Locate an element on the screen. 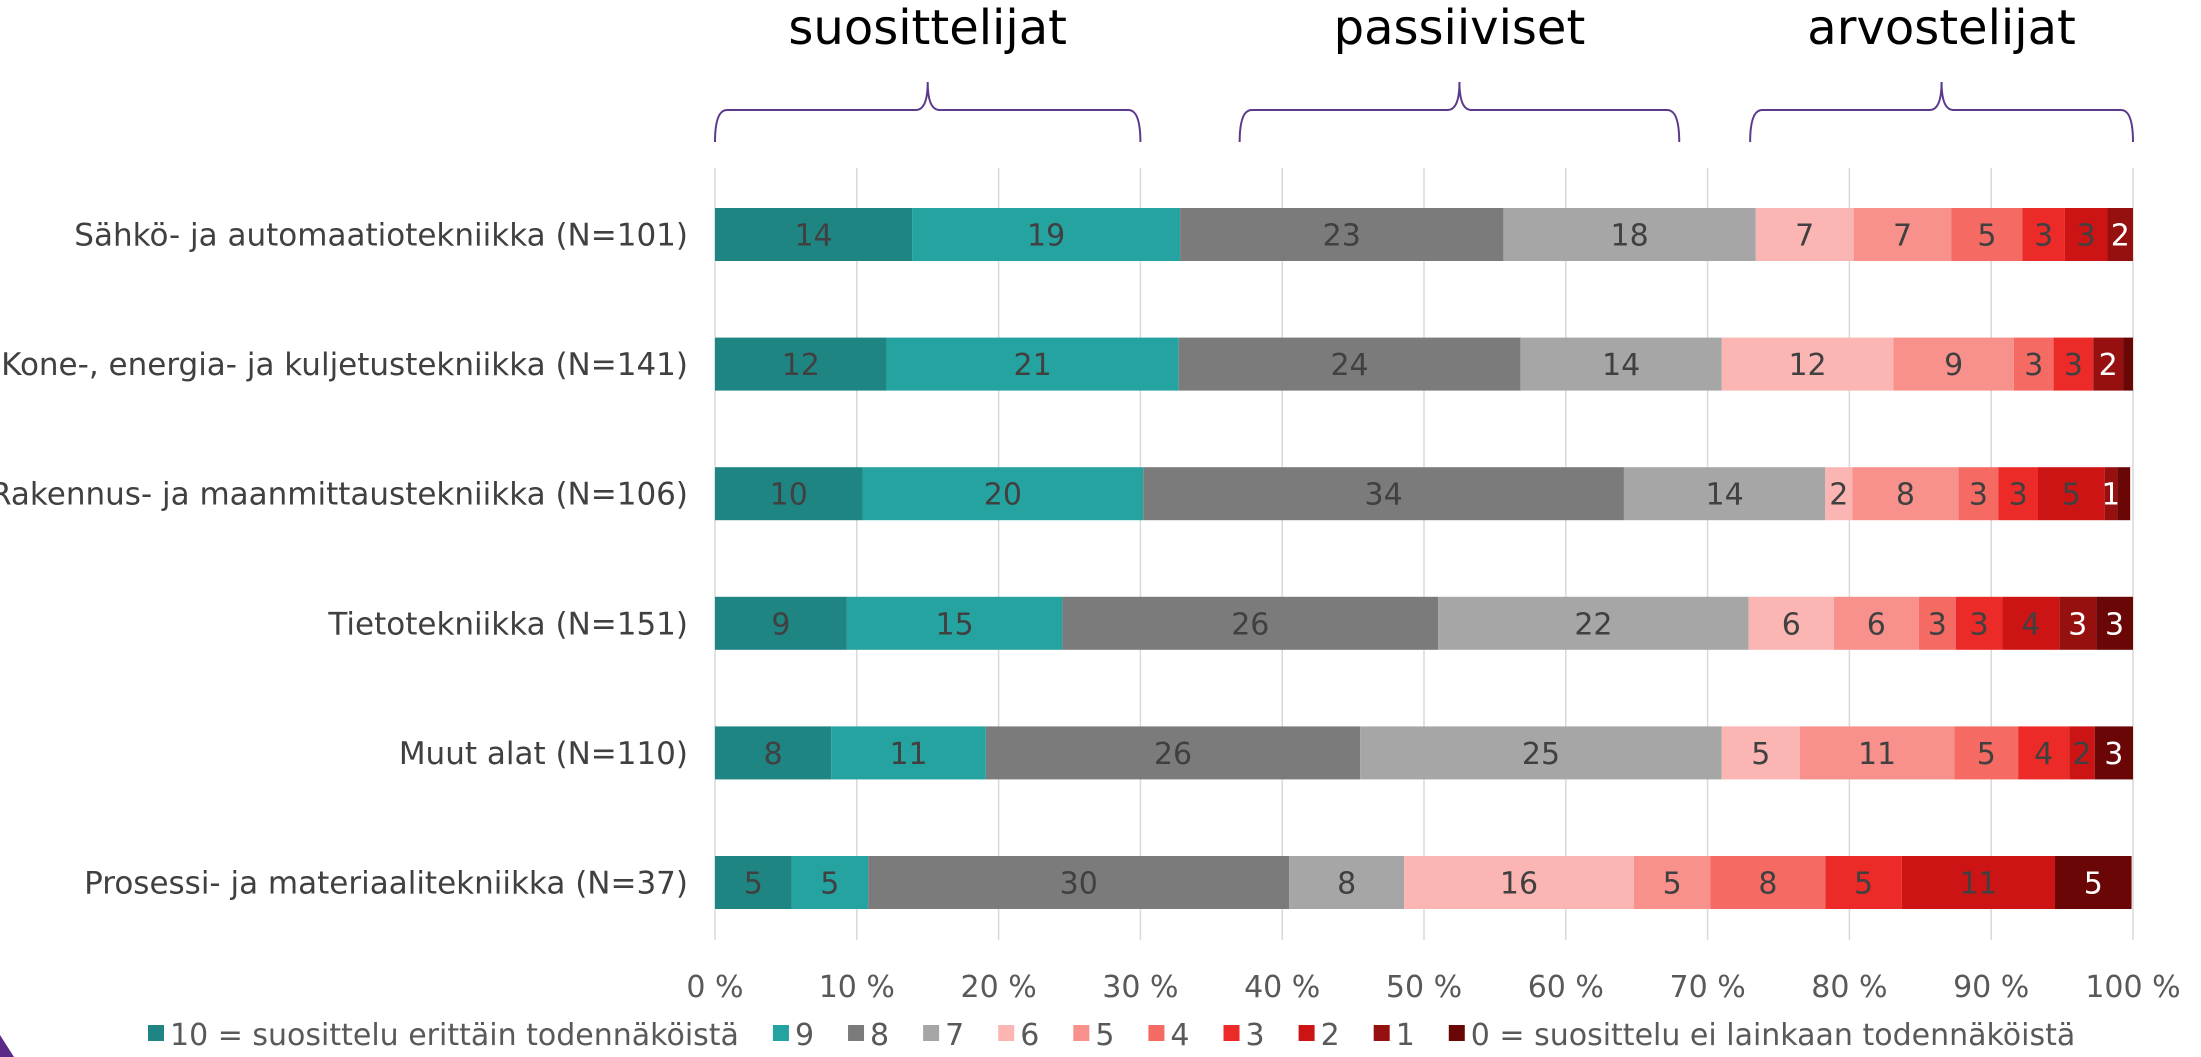  group-label: suosittelijat is located at coordinates (927, 28).